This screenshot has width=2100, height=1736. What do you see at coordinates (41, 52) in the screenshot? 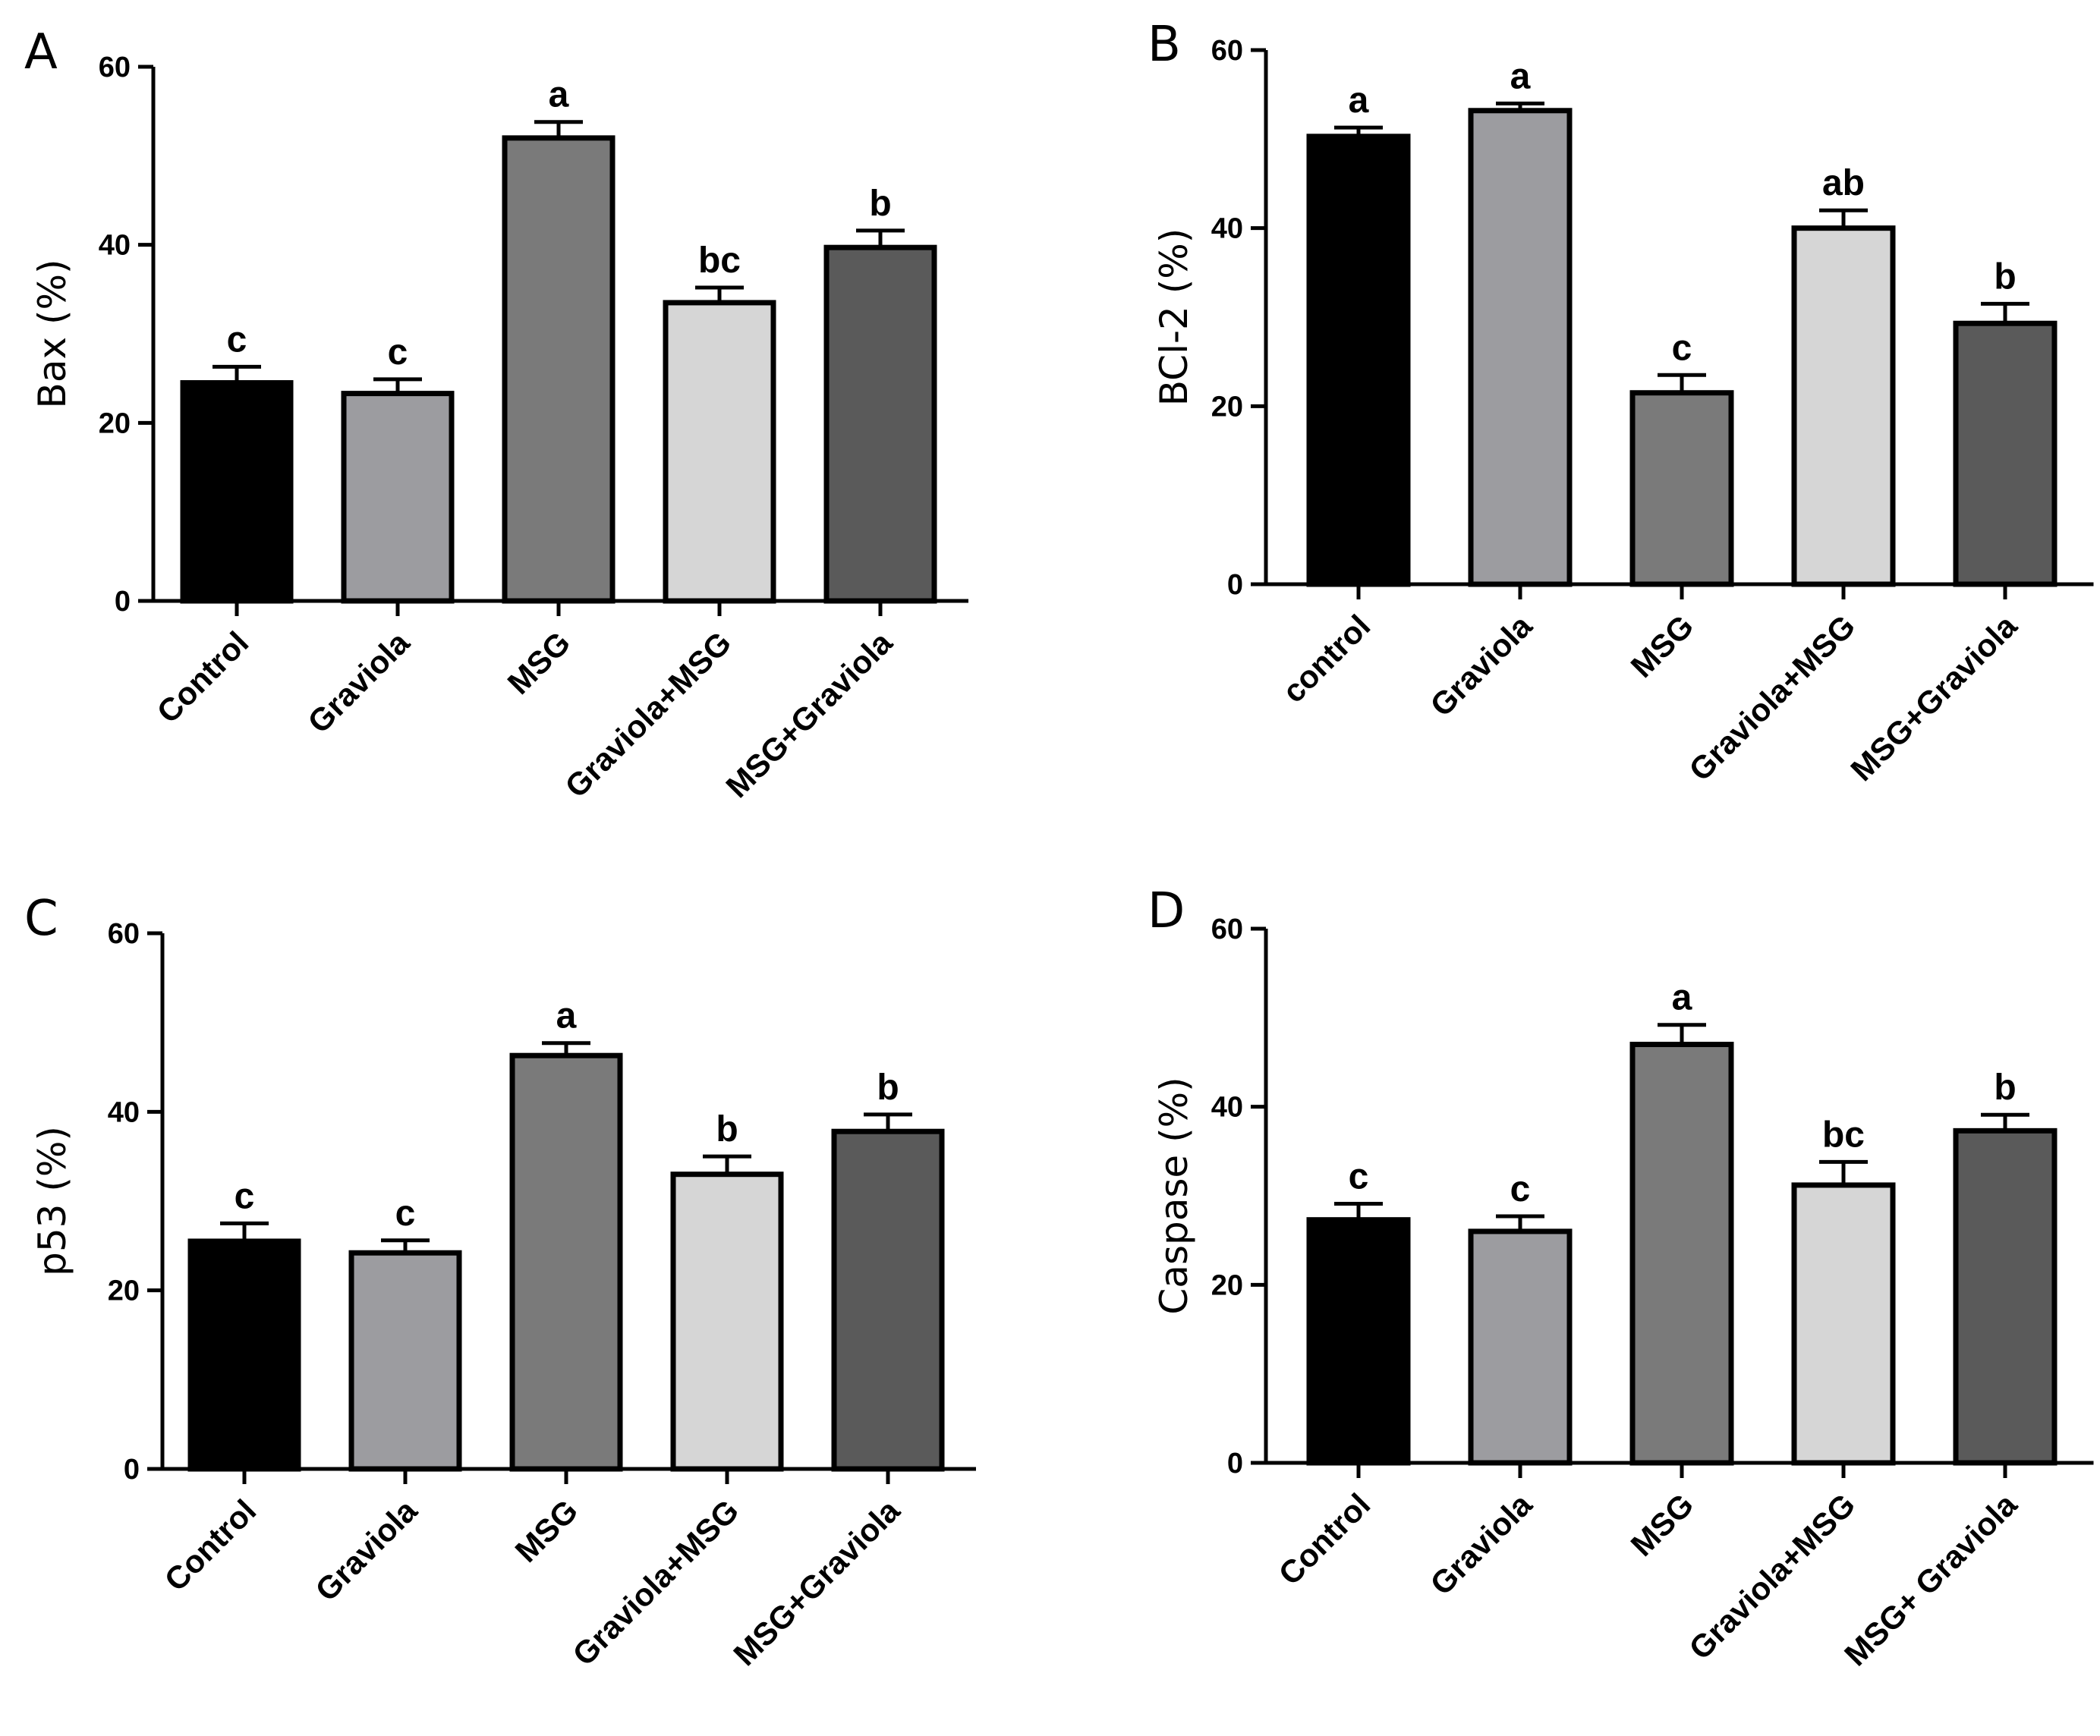
I see `panel-letter: A` at bounding box center [41, 52].